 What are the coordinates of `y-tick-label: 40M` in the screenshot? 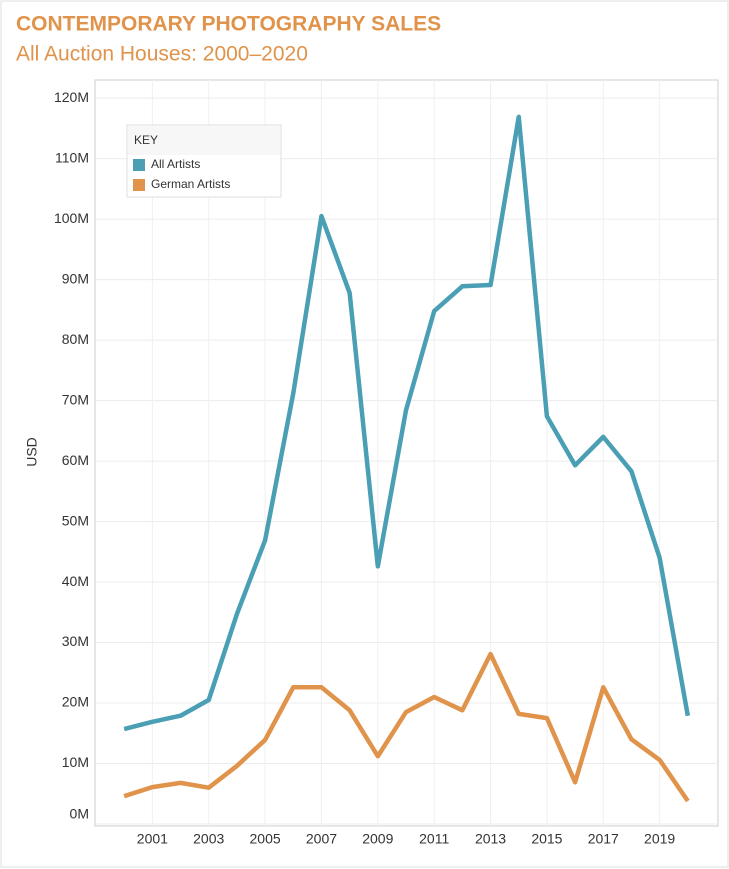 It's located at (75, 581).